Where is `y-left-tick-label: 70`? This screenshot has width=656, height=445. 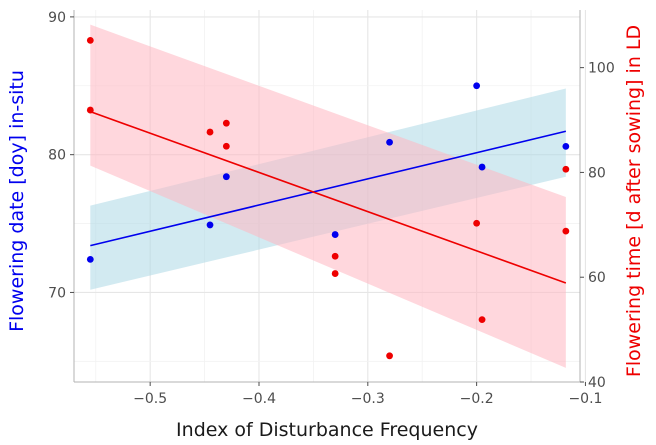
y-left-tick-label: 70 is located at coordinates (57, 293).